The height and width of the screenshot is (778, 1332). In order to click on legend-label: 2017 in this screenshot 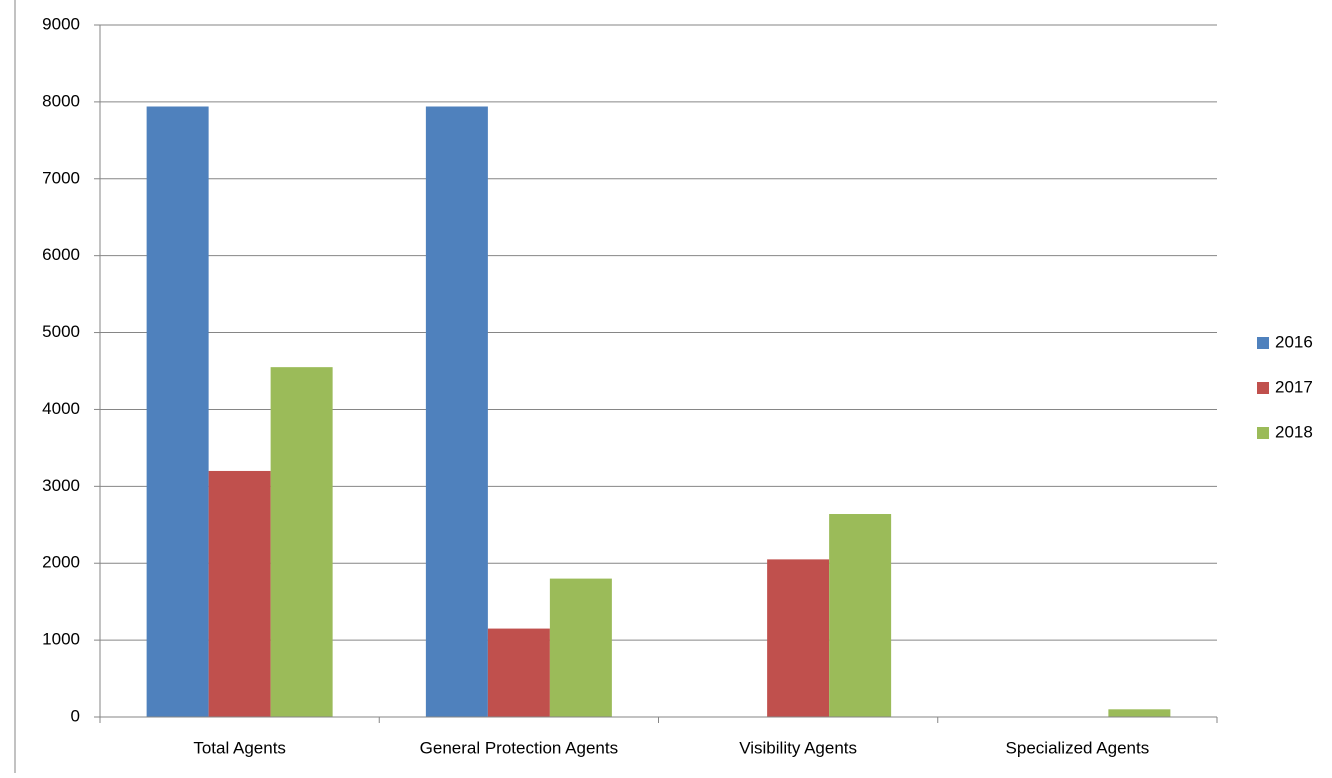, I will do `click(1294, 386)`.